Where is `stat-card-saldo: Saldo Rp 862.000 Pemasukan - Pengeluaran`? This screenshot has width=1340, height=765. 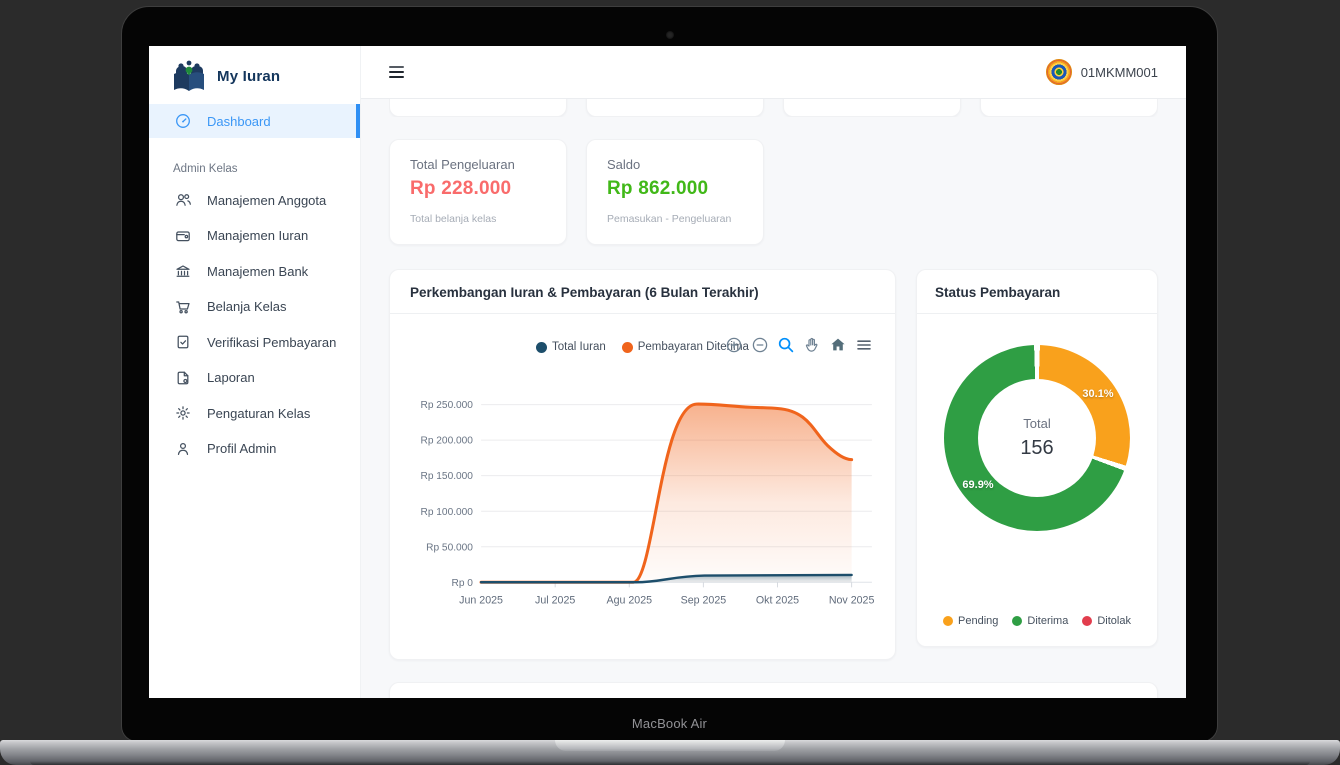 stat-card-saldo: Saldo Rp 862.000 Pemasukan - Pengeluaran is located at coordinates (675, 192).